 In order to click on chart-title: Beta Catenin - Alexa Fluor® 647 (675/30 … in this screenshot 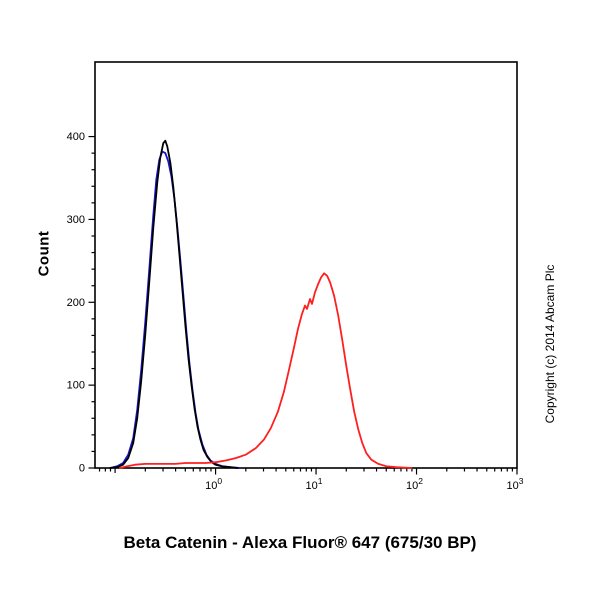, I will do `click(300, 542)`.